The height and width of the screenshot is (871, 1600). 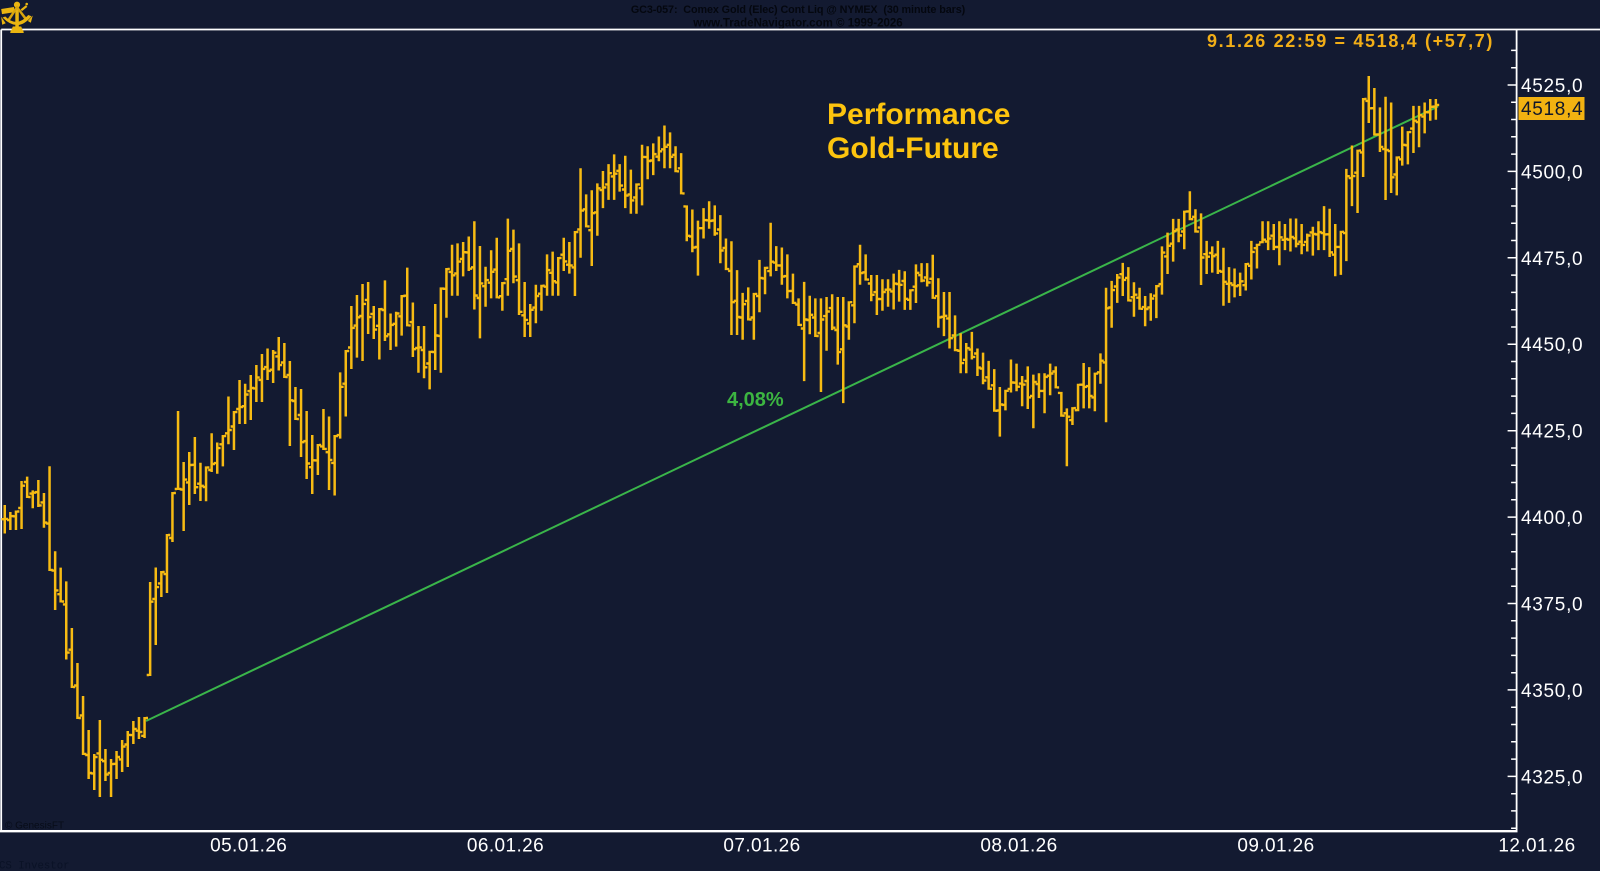 I want to click on svg-text: 4450,0, so click(x=1552, y=345).